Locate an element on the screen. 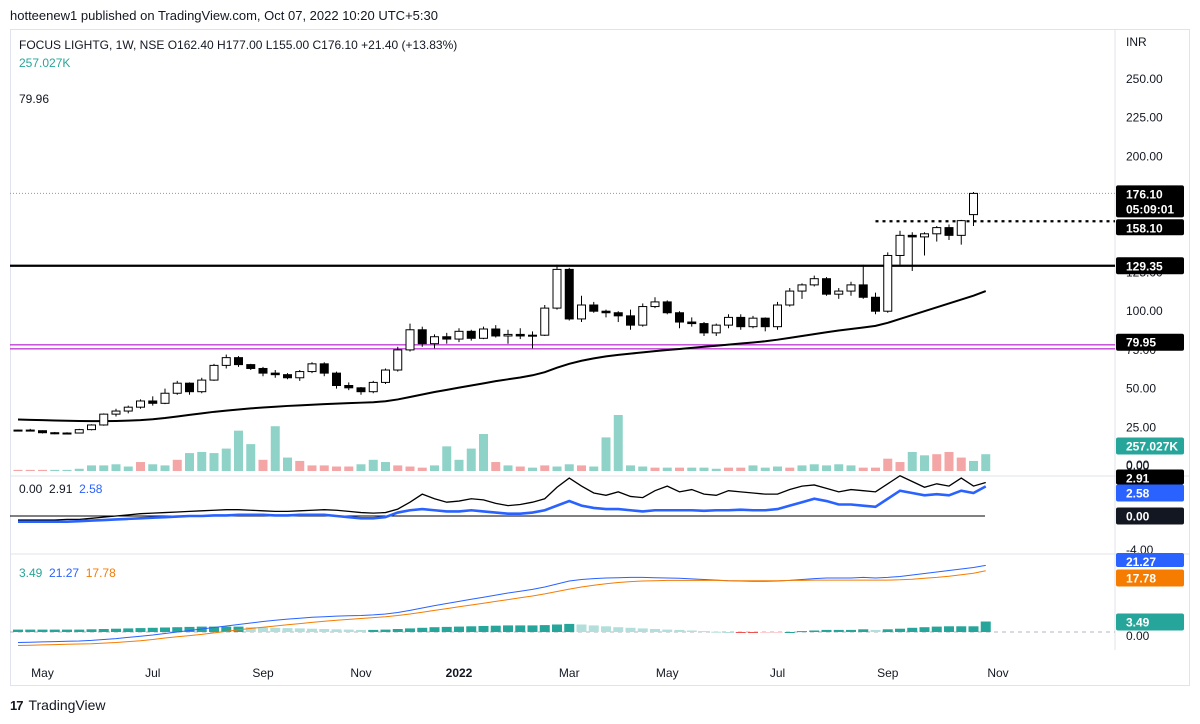 The image size is (1200, 724). time-tick-label: Sep is located at coordinates (888, 673).